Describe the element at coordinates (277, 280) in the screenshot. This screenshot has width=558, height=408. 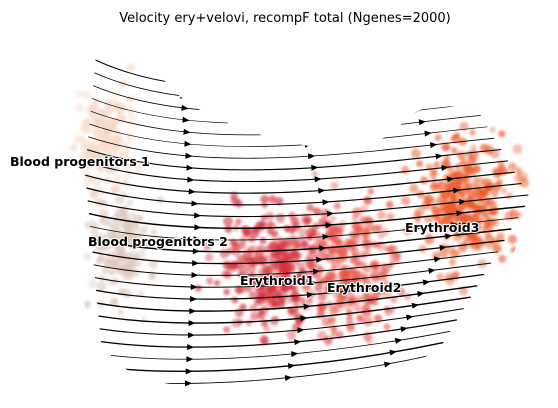
I see `cluster-label: Erythroid1` at that location.